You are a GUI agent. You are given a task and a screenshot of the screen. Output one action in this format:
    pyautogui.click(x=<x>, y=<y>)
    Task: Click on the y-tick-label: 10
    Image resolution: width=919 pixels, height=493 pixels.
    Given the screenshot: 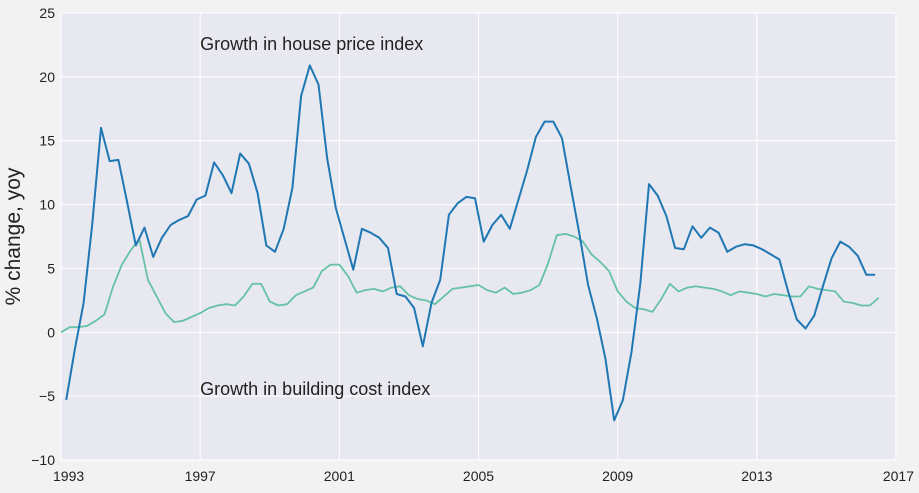 What is the action you would take?
    pyautogui.click(x=47, y=205)
    